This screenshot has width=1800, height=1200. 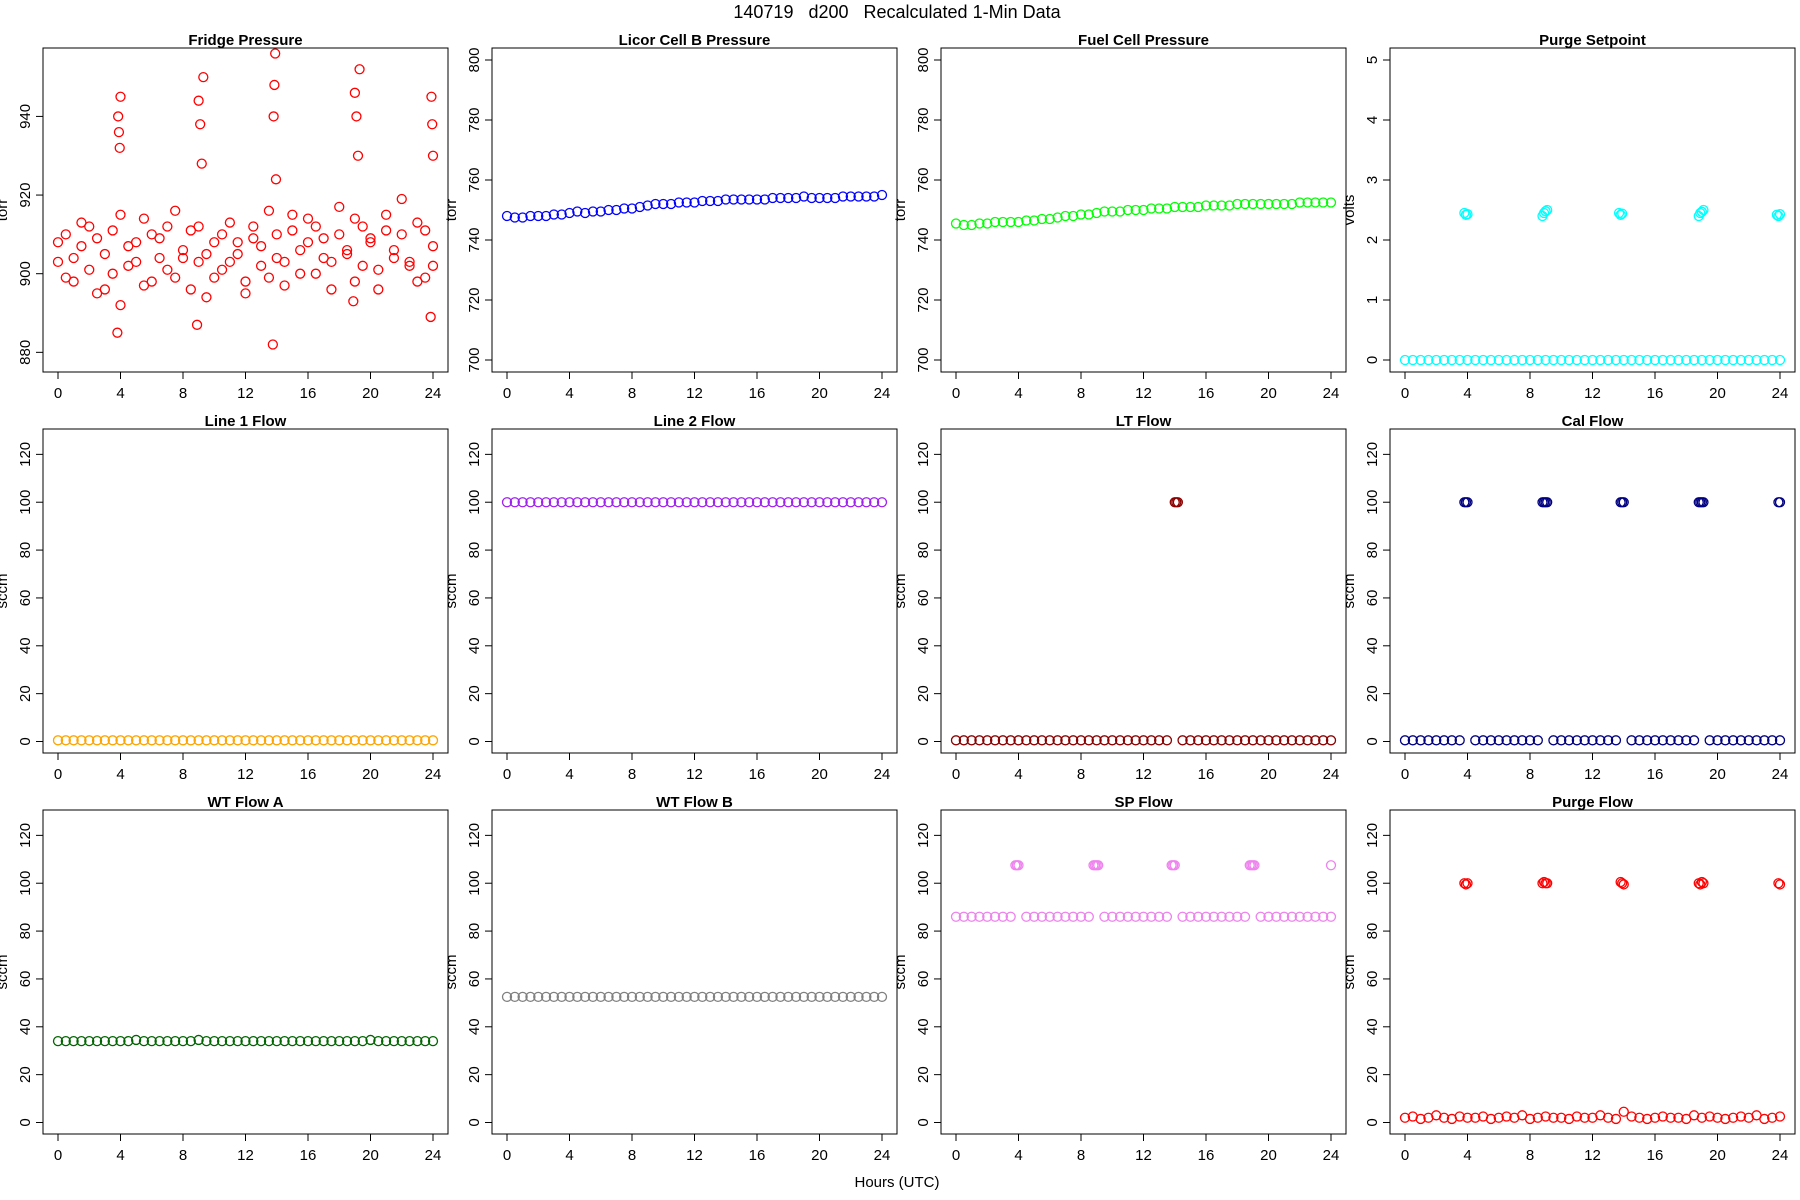 What do you see at coordinates (1372, 120) in the screenshot?
I see `y-tick-label: 4` at bounding box center [1372, 120].